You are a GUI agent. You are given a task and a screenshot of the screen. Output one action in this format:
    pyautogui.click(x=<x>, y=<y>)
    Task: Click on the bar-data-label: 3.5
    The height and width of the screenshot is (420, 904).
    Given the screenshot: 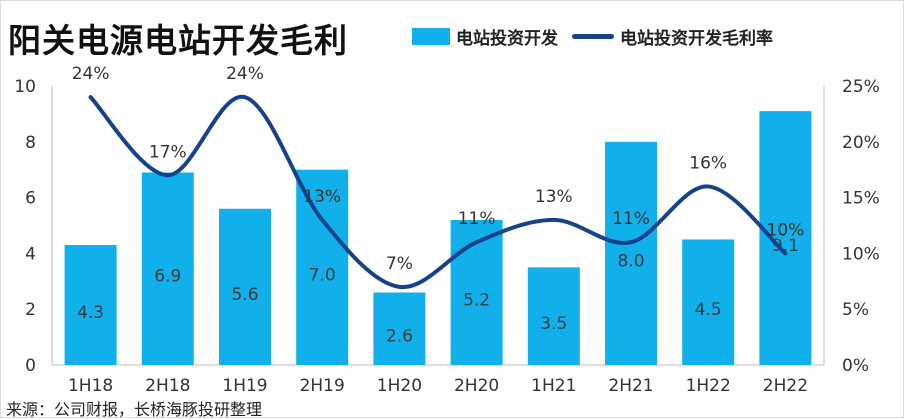 What is the action you would take?
    pyautogui.click(x=553, y=324)
    